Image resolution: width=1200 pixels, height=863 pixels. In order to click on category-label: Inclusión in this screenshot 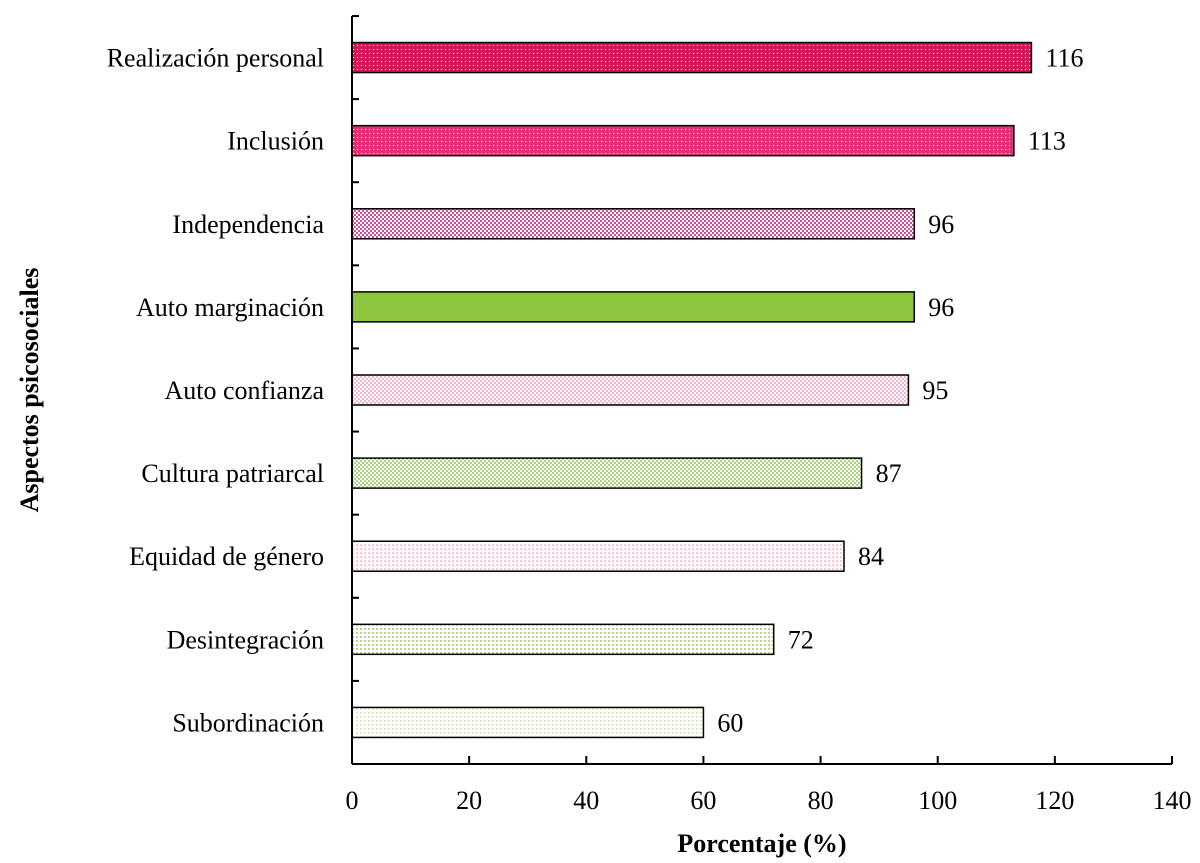, I will do `click(275, 141)`.